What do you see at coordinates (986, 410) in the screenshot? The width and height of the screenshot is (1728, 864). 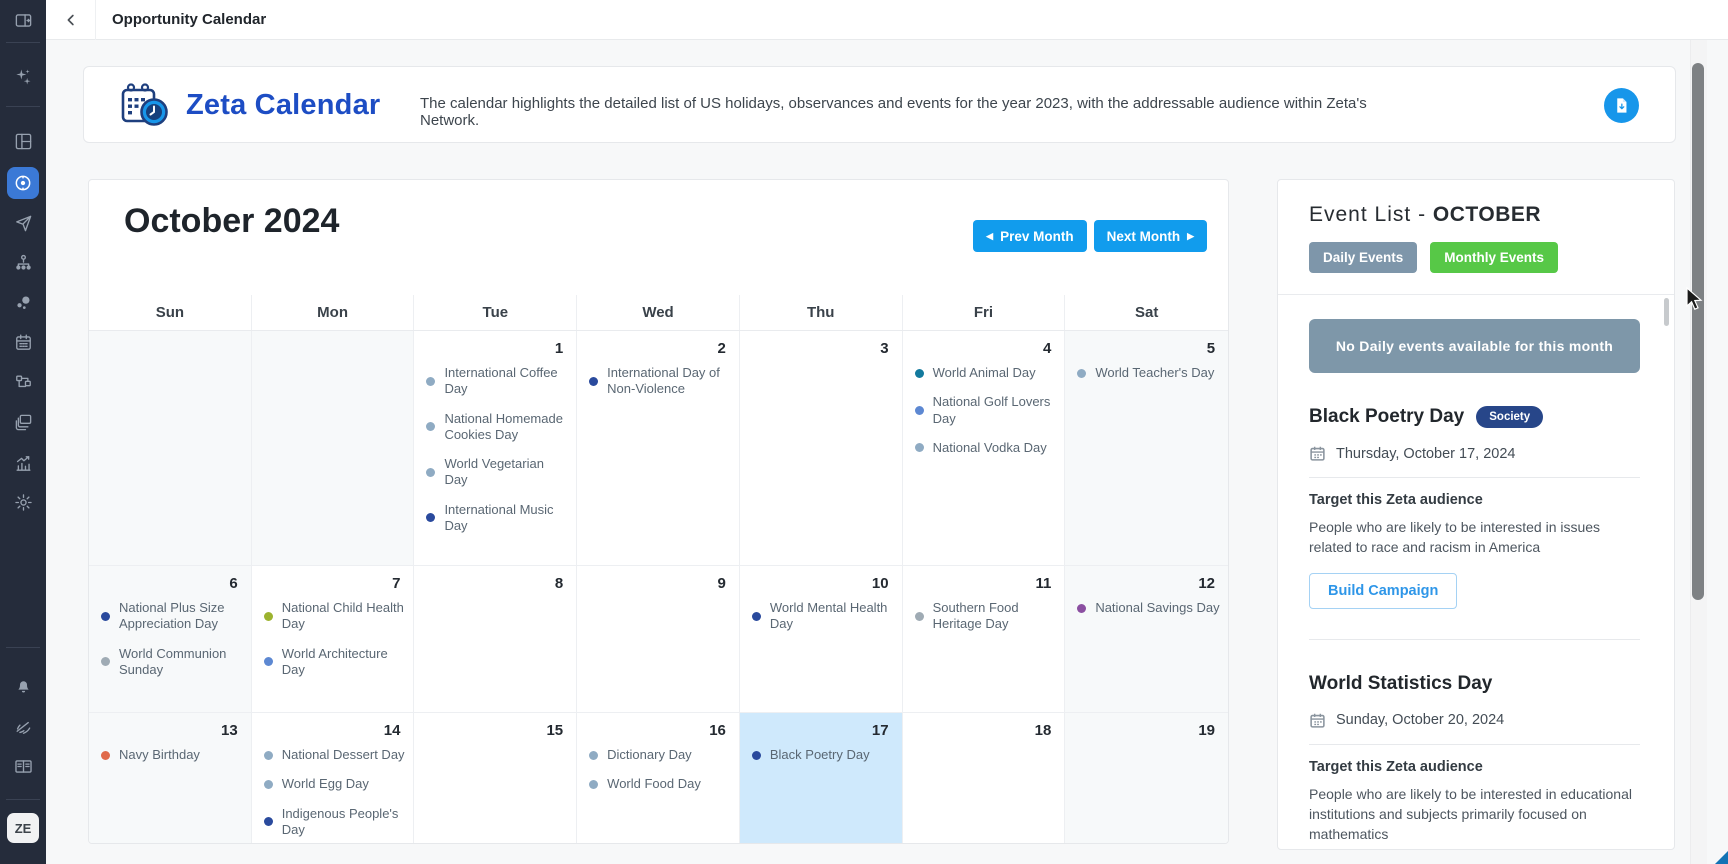 I see `calendar-event: National Golf Lovers Day` at bounding box center [986, 410].